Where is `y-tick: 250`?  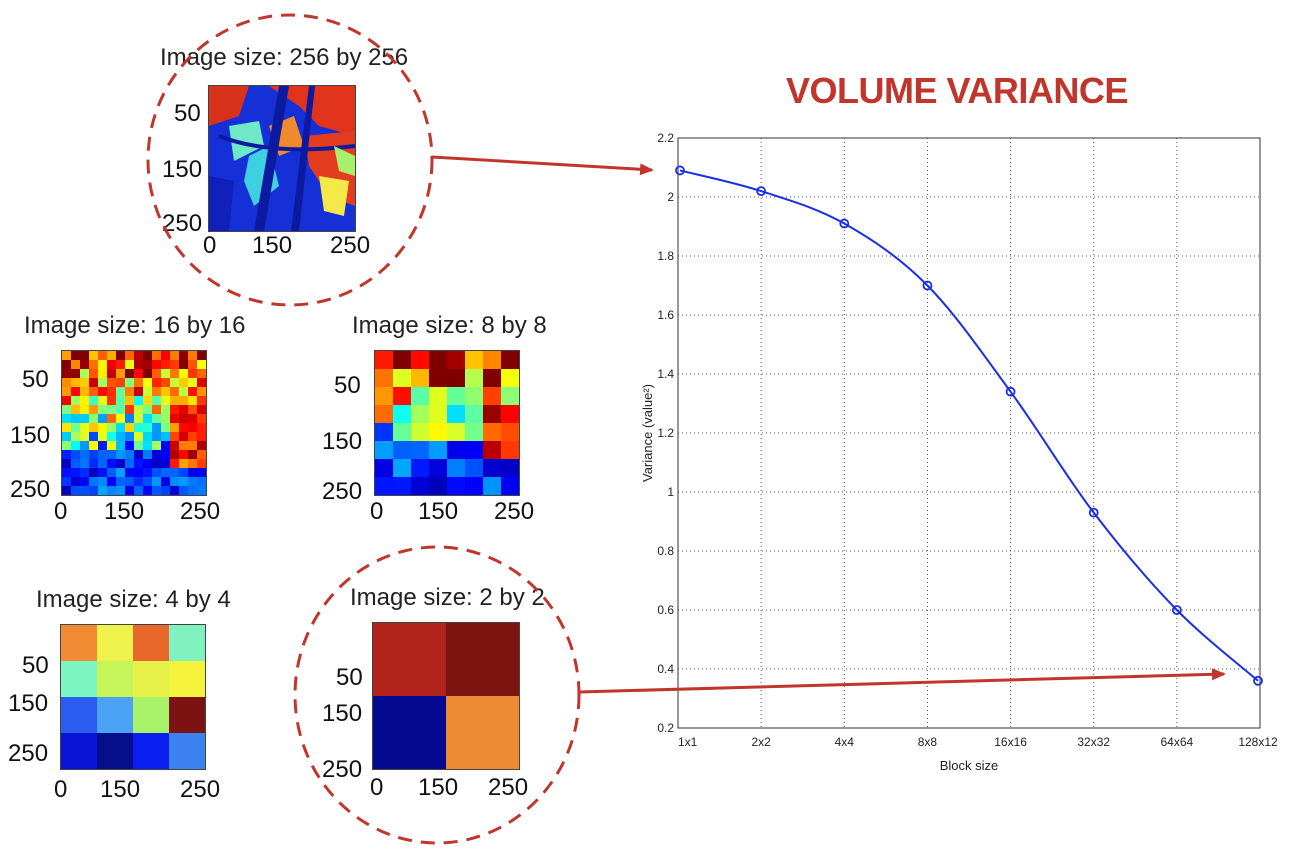
y-tick: 250 is located at coordinates (342, 491).